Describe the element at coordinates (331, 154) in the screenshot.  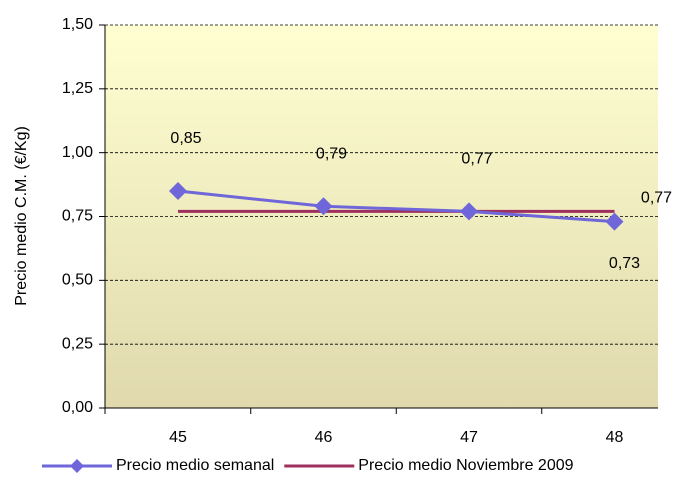
I see `data-label: 0,79` at that location.